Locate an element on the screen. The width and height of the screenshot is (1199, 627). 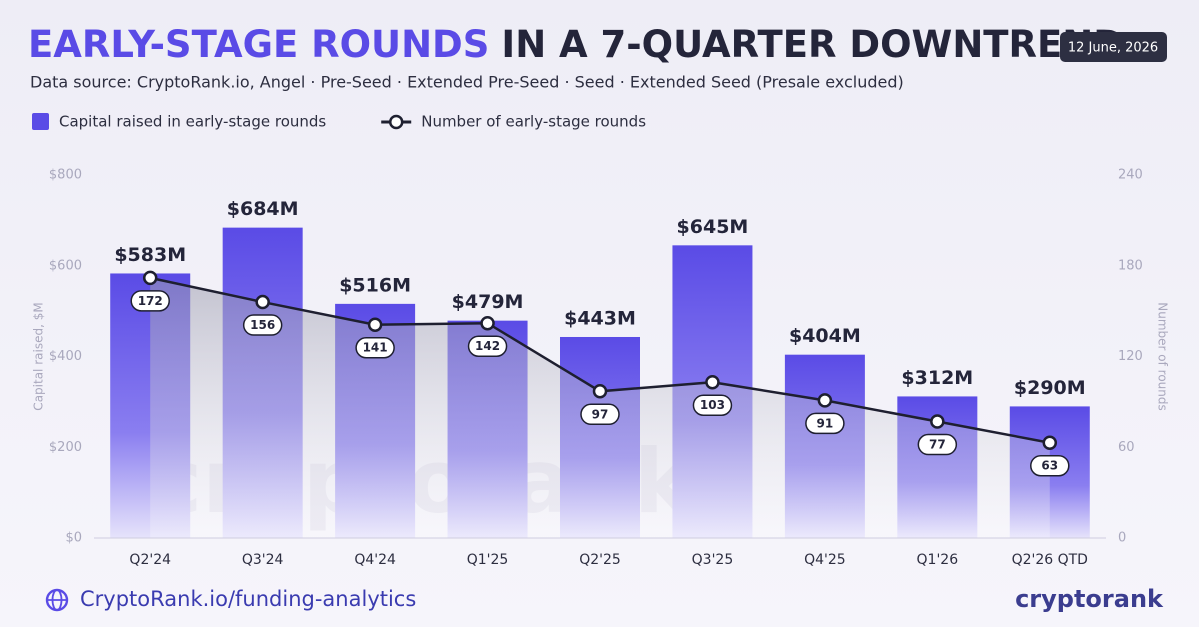
point-value-label: 63 is located at coordinates (1049, 466).